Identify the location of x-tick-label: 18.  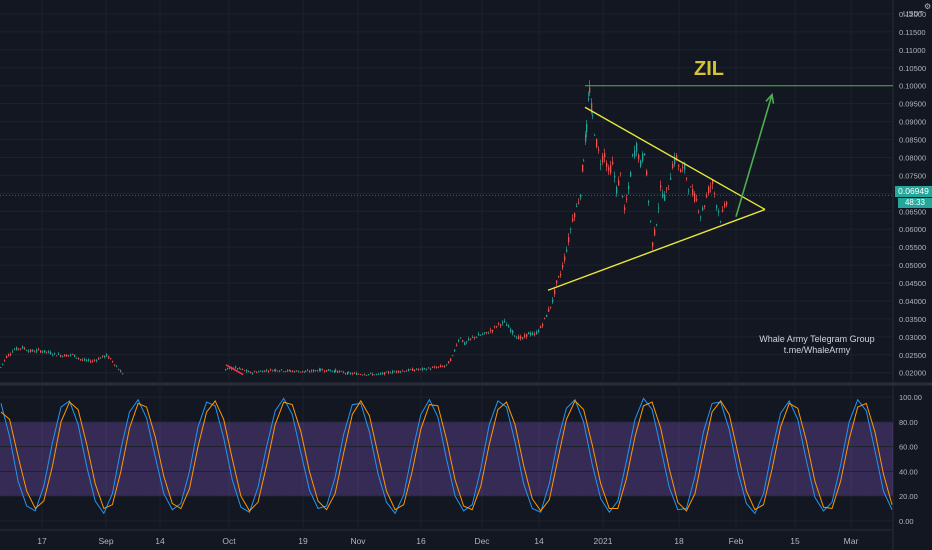
(679, 541).